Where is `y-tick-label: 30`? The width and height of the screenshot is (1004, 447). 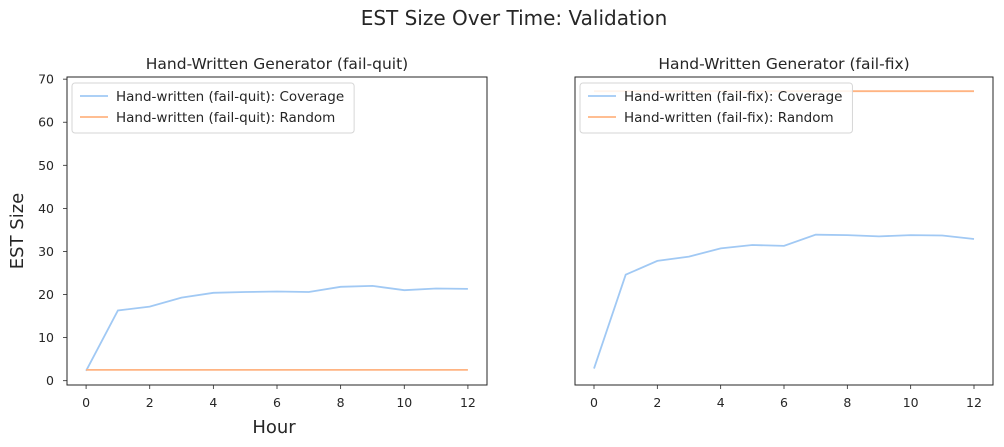
y-tick-label: 30 is located at coordinates (46, 251).